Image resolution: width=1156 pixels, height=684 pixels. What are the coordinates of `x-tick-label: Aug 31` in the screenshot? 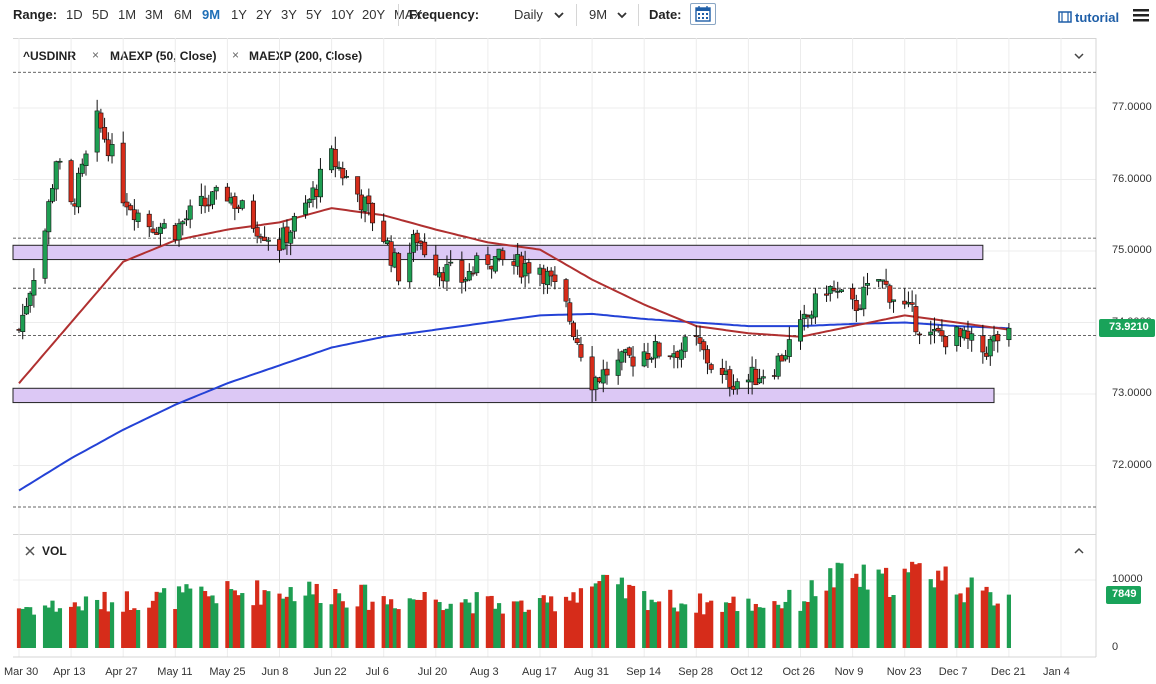 It's located at (591, 672).